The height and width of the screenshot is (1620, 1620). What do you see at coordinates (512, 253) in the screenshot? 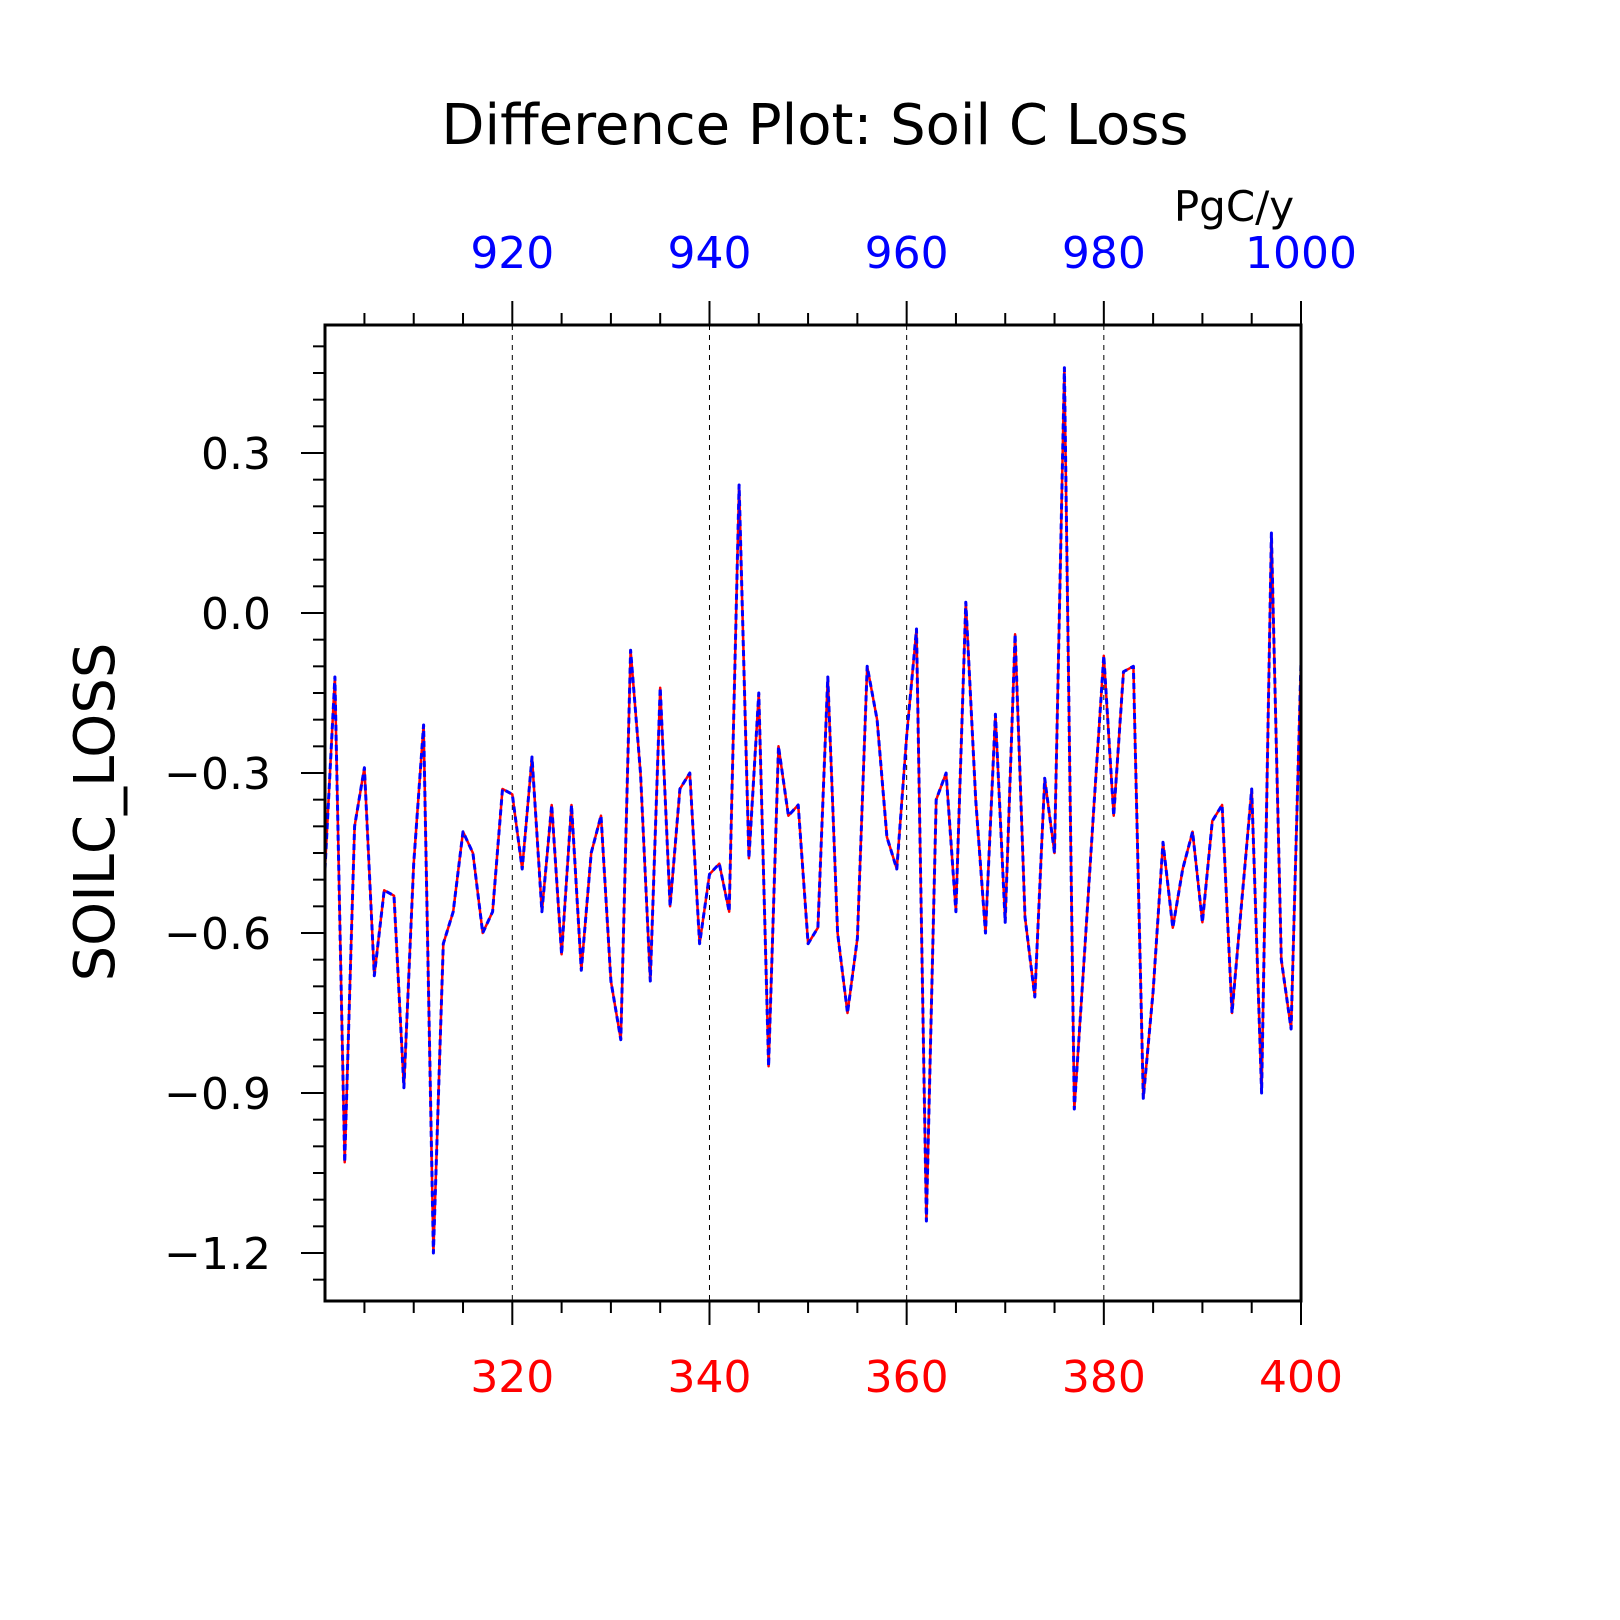
I see `x-tick-label-top: 920` at bounding box center [512, 253].